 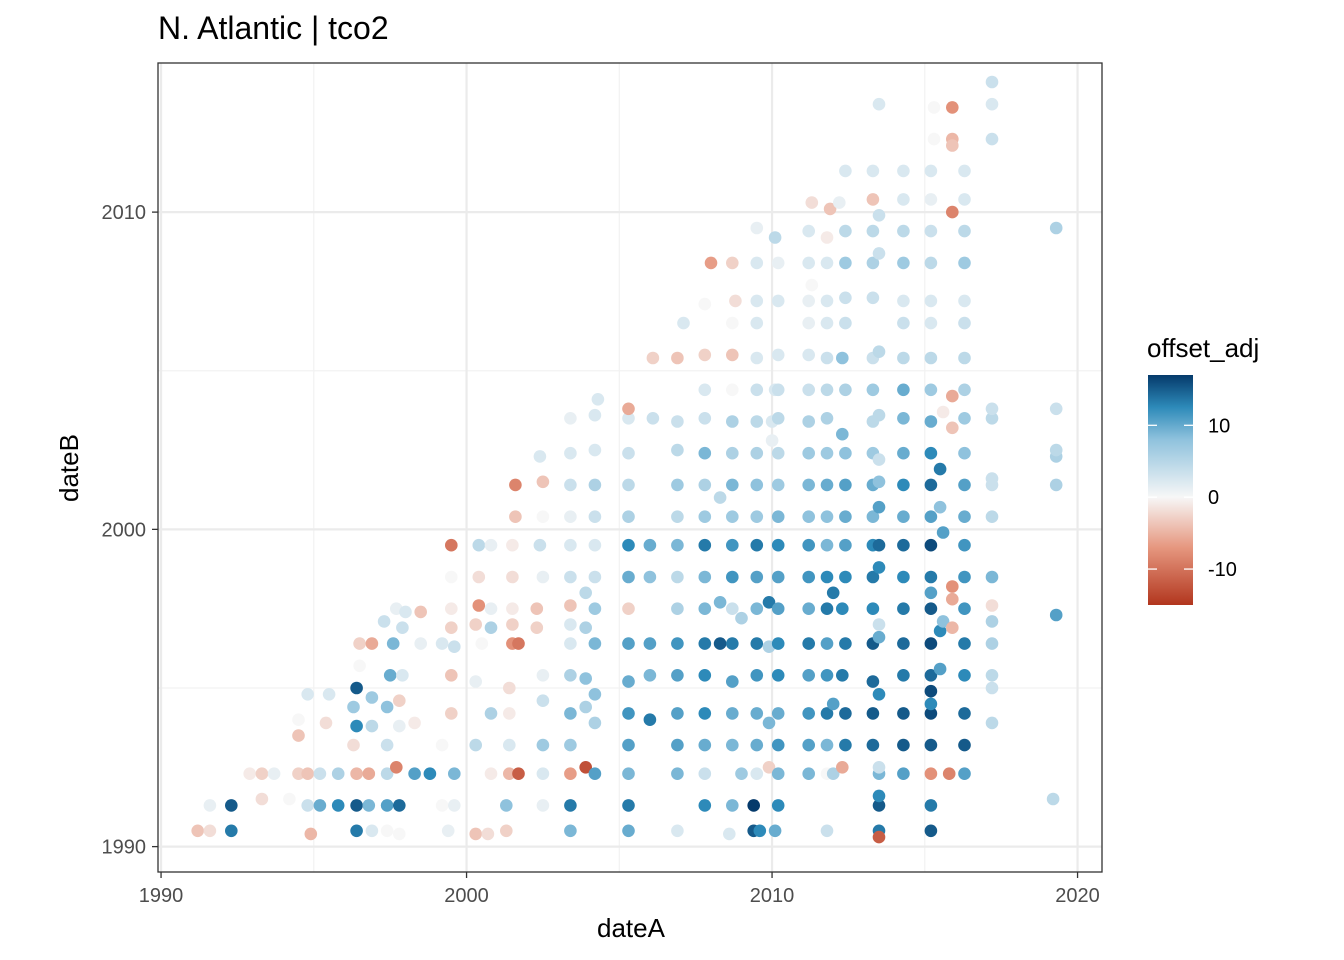 I want to click on legend: offset_adj 10 0 -10, so click(x=1203, y=469).